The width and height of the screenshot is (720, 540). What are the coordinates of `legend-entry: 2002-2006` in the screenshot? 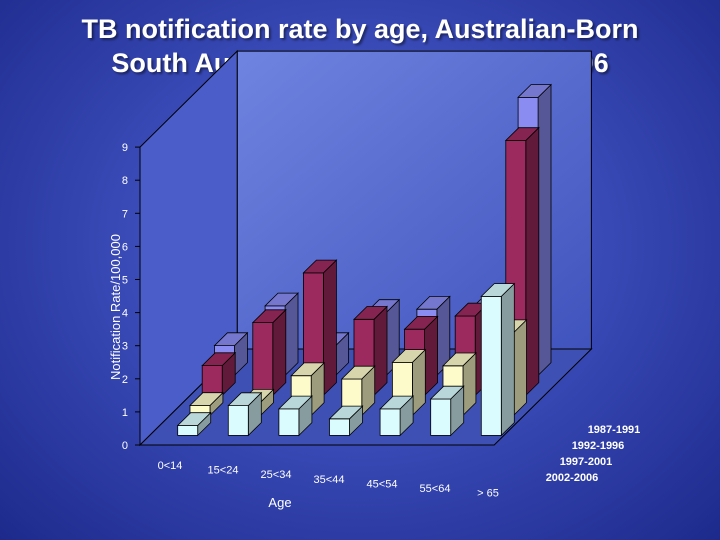 It's located at (572, 478).